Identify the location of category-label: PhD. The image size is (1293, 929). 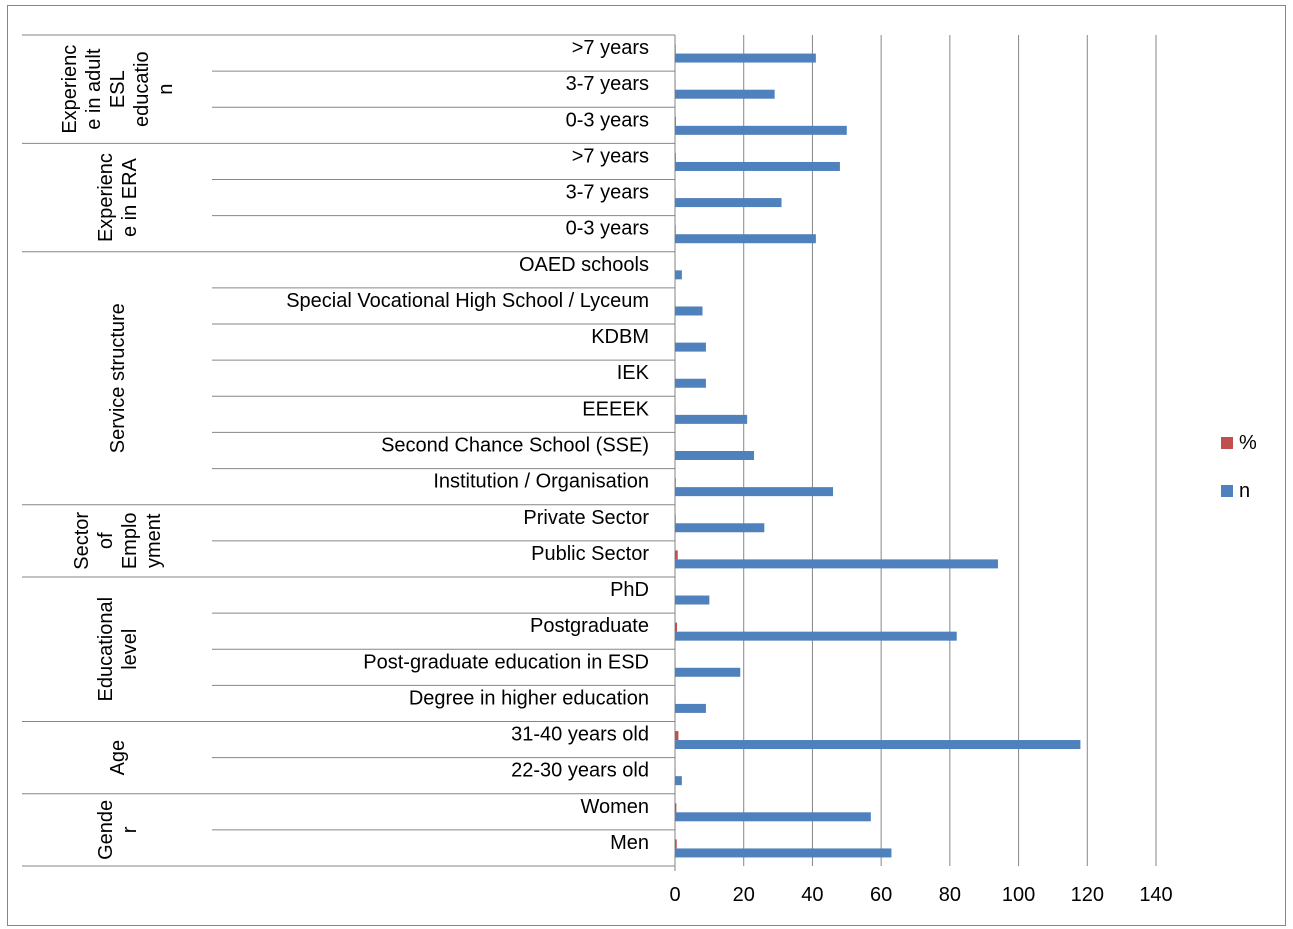
(629, 590).